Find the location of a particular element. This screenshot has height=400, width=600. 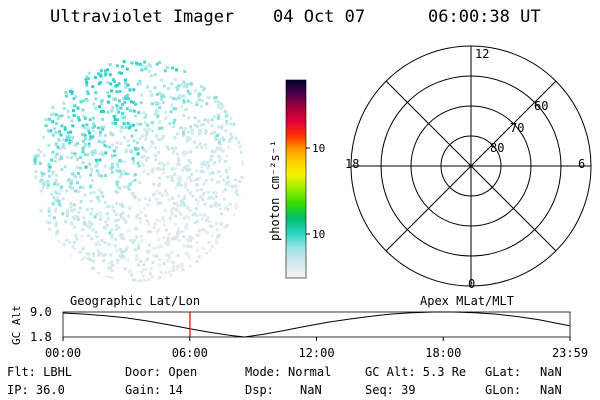

chart-xtick-label: 18:00 is located at coordinates (443, 353).